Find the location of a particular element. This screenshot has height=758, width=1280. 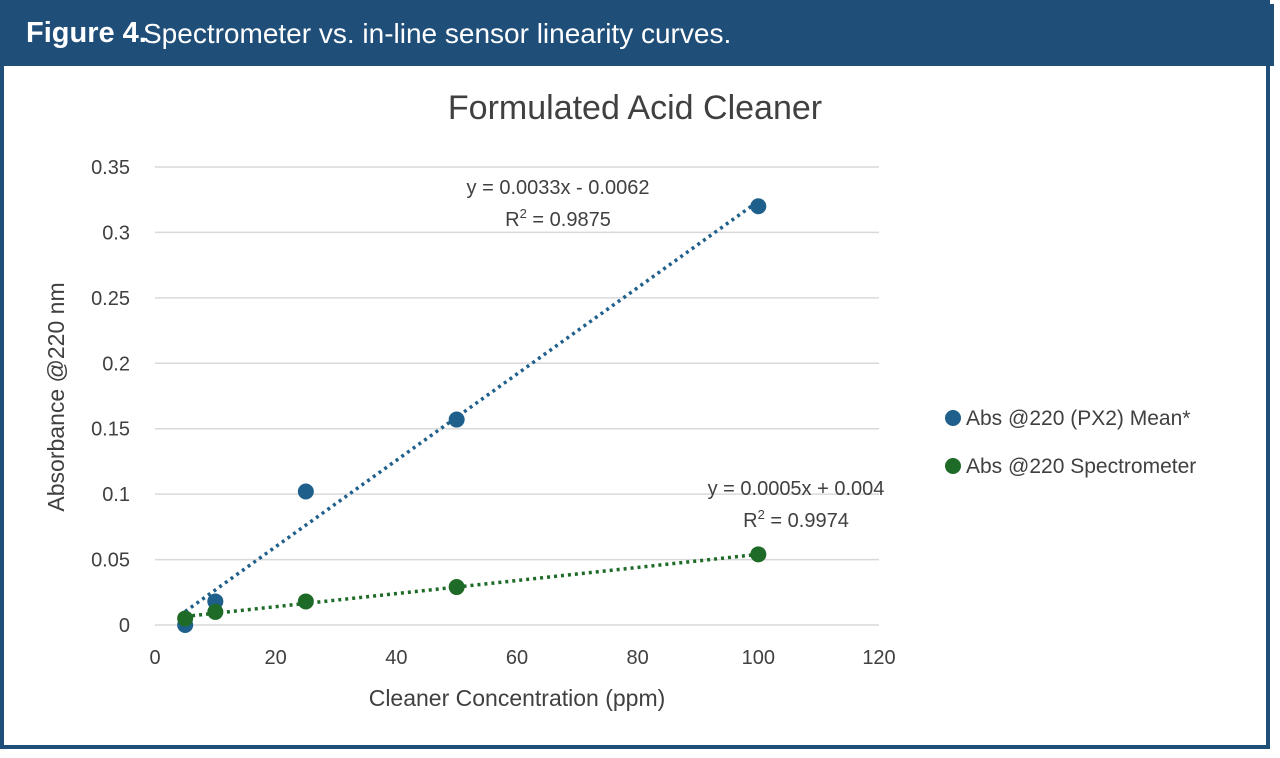

trendline is located at coordinates (471, 585).